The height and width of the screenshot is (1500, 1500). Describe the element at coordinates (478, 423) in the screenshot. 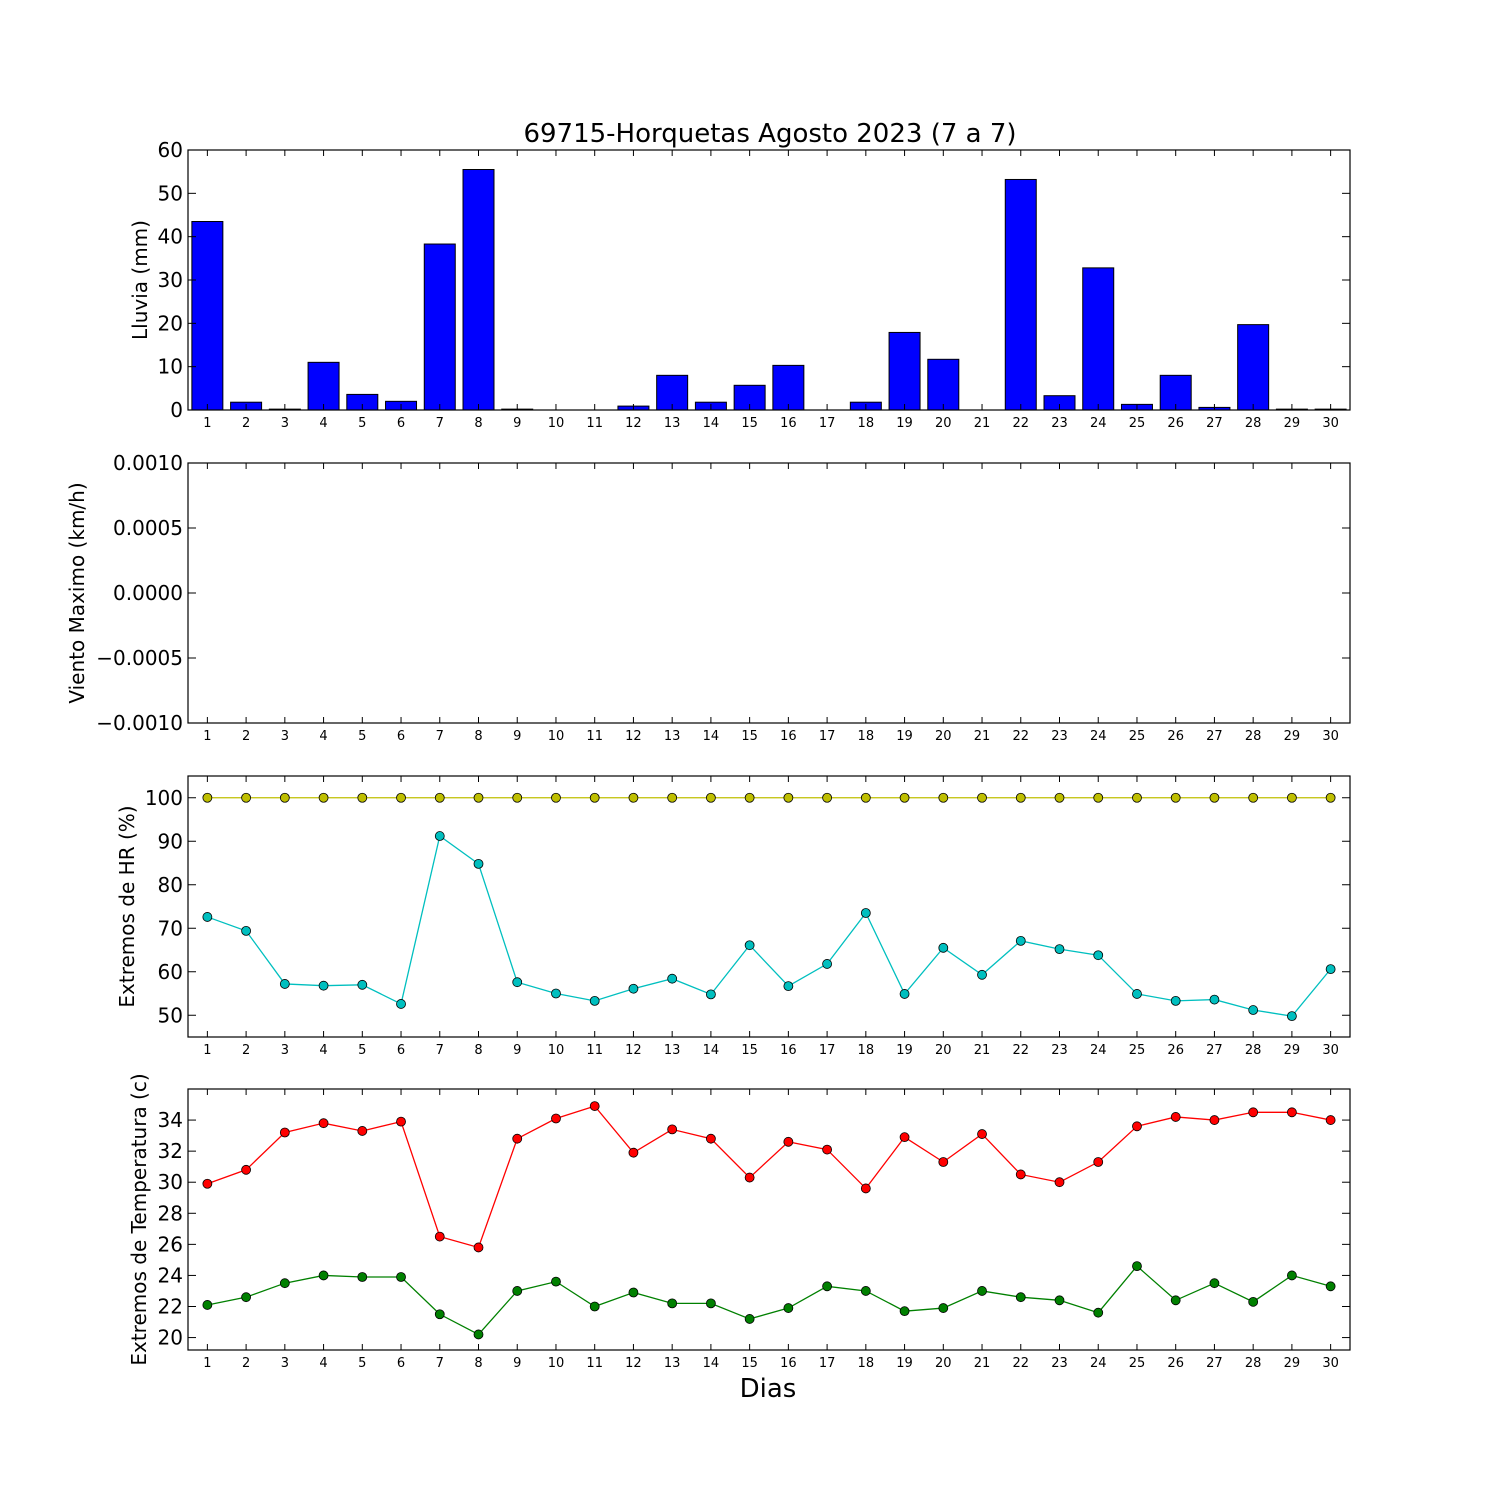

I see `rain-xtick-label: 8` at that location.